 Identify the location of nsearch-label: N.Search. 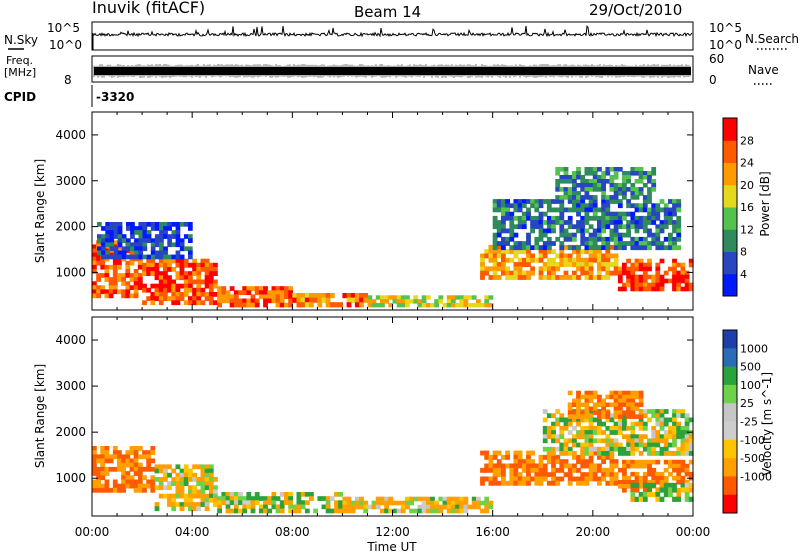
(772, 39).